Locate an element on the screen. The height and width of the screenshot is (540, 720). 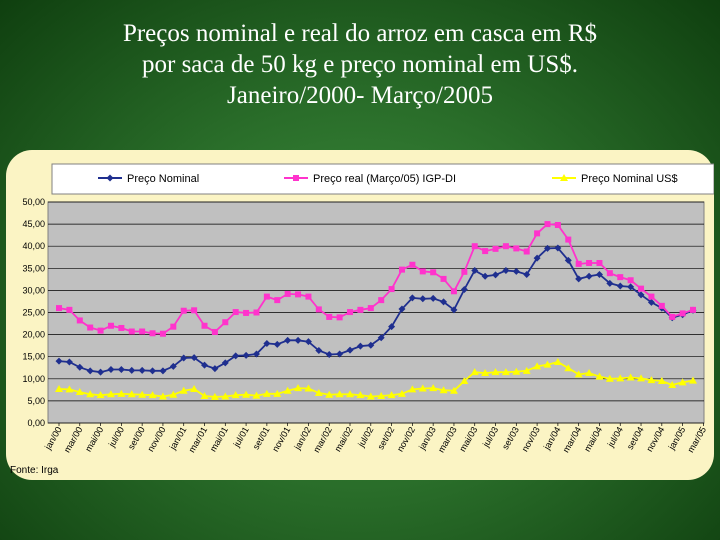
x-tick-label: mai/02 is located at coordinates (344, 439).